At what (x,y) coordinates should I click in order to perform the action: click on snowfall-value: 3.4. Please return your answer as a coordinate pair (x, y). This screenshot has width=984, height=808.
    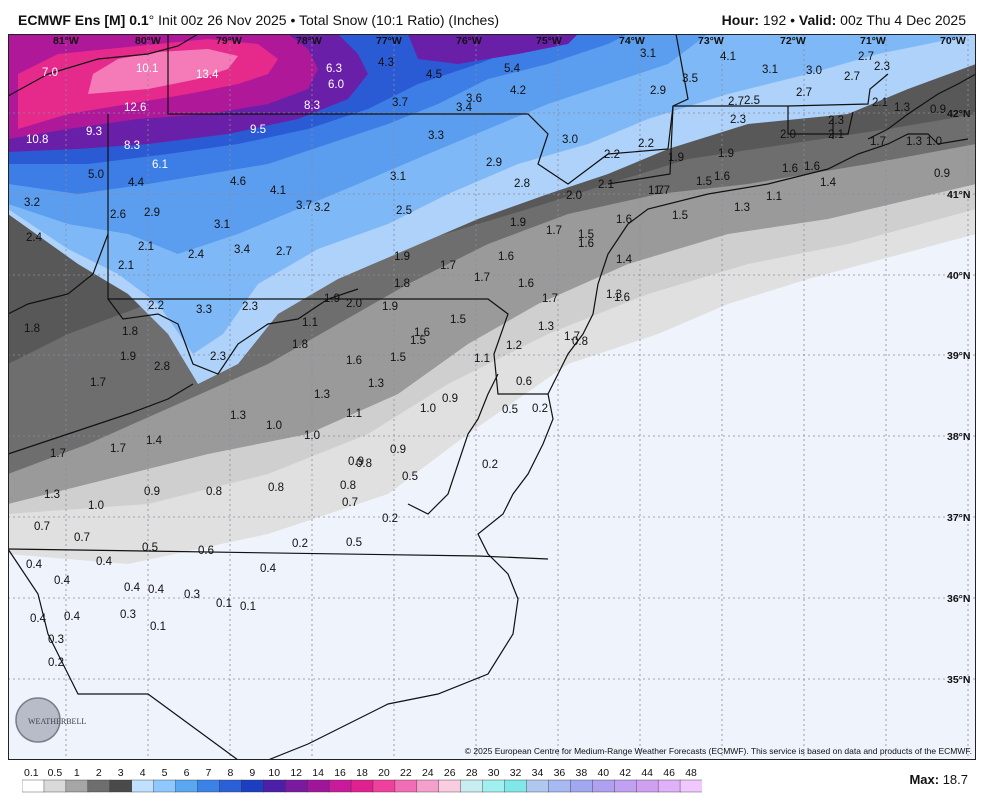
    Looking at the image, I should click on (242, 250).